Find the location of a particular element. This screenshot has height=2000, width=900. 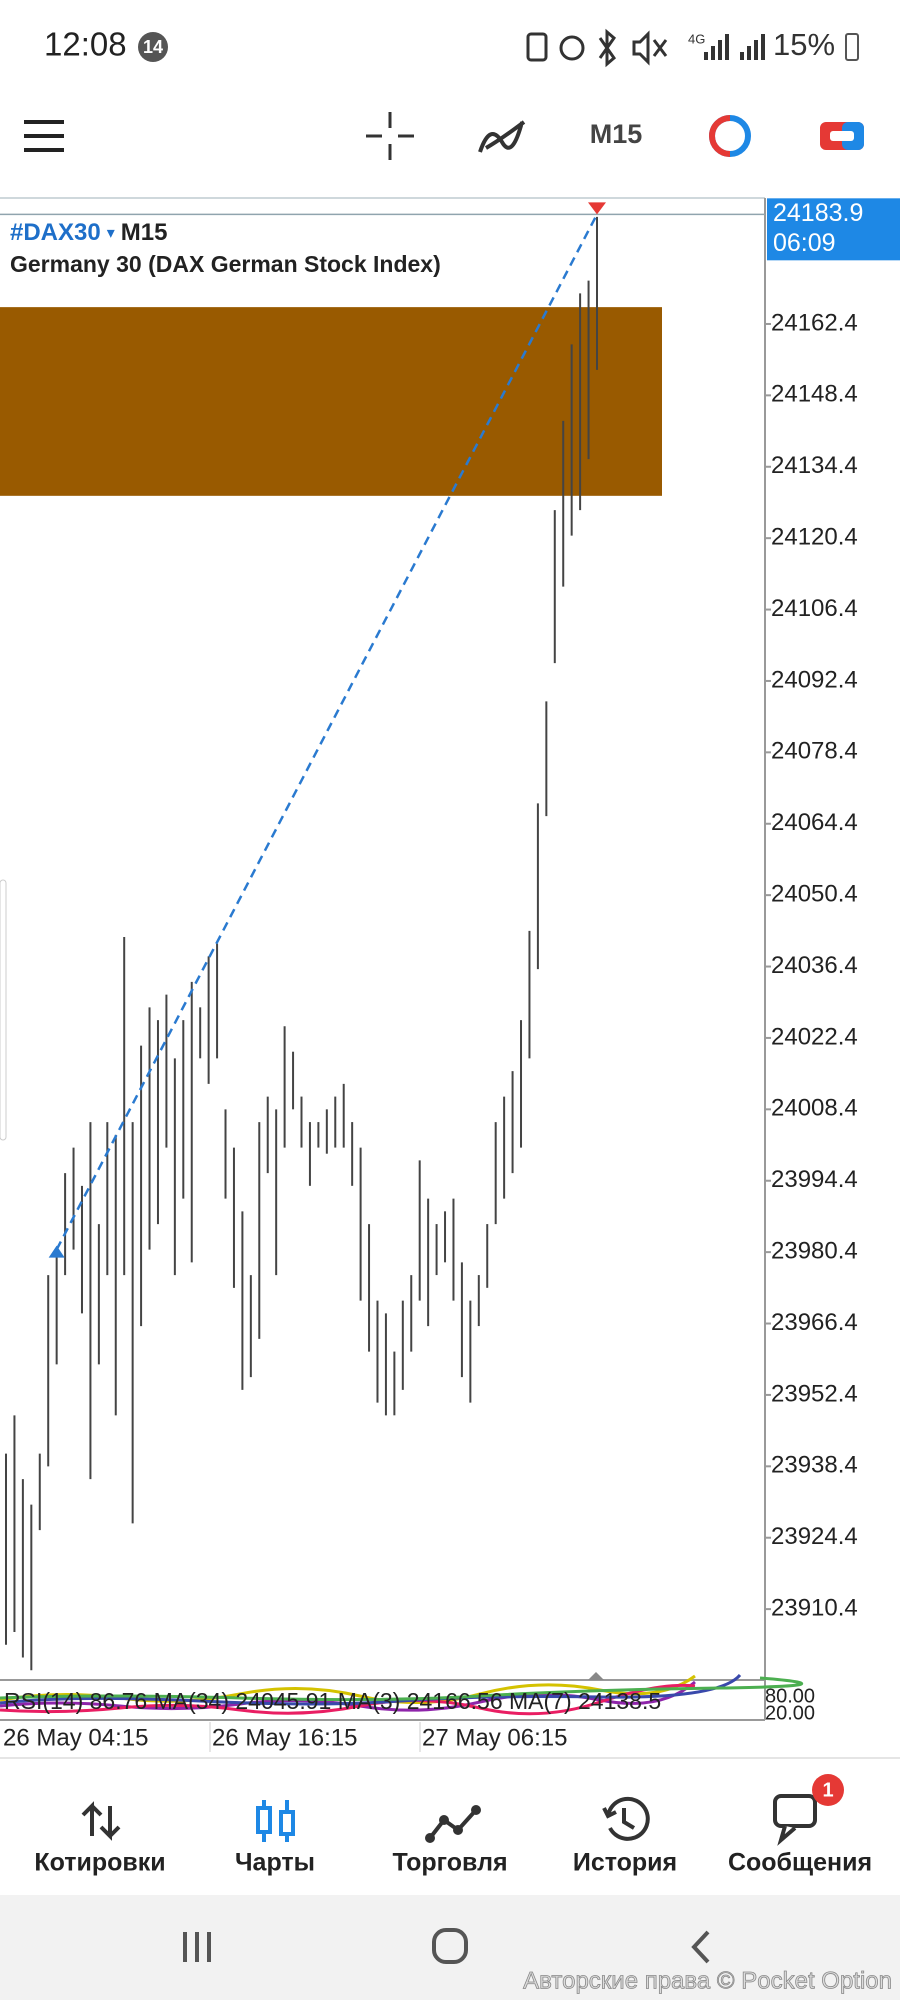

crosshair-button is located at coordinates (390, 136).